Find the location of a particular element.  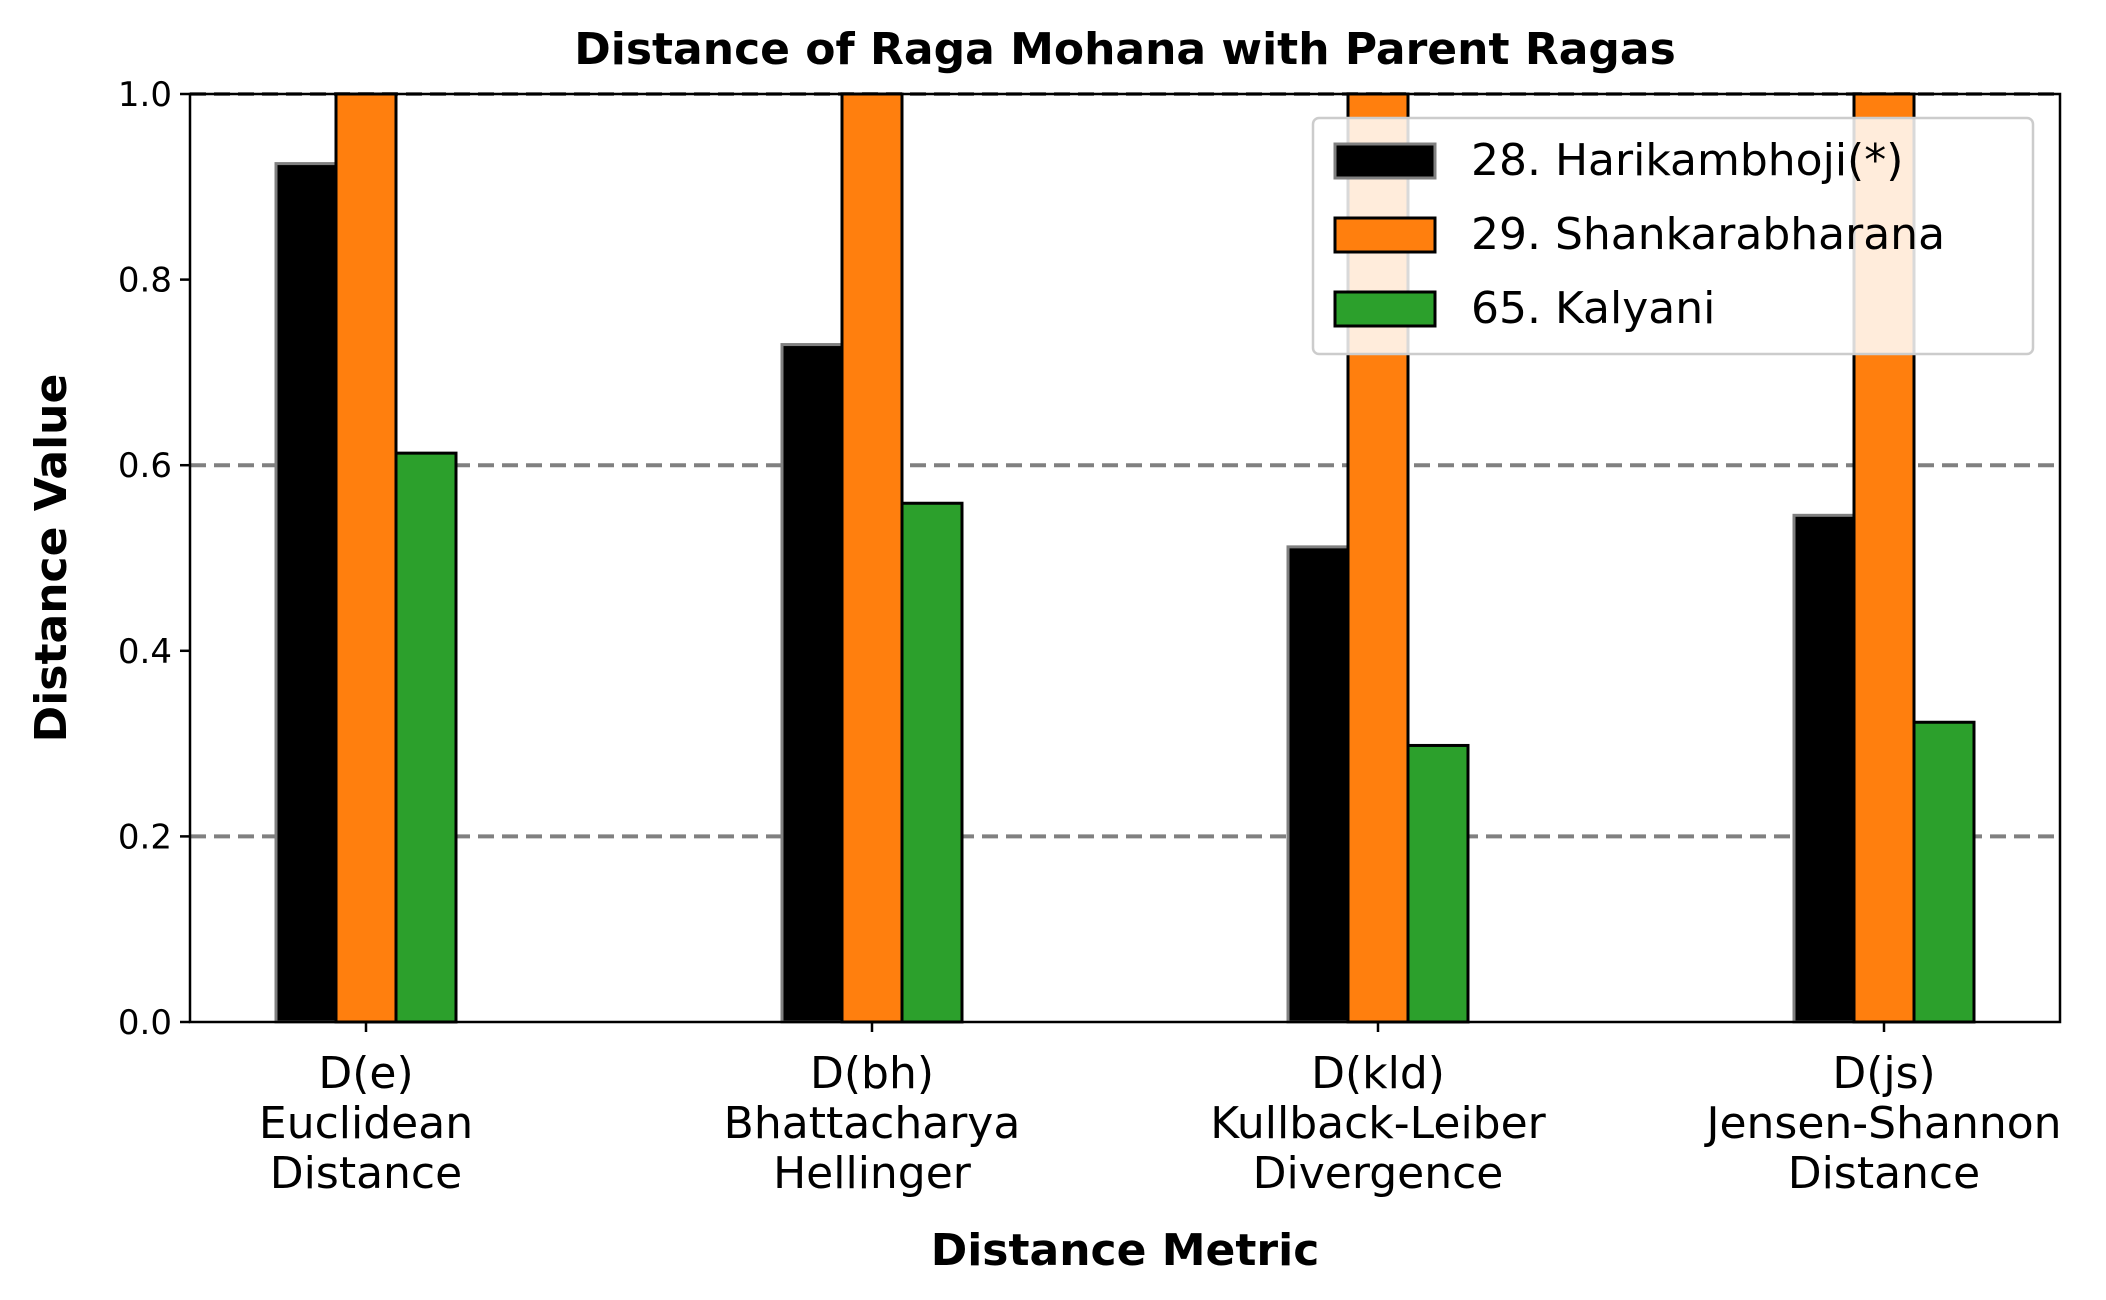

y-tick-label: 0.4 is located at coordinates (145, 652).